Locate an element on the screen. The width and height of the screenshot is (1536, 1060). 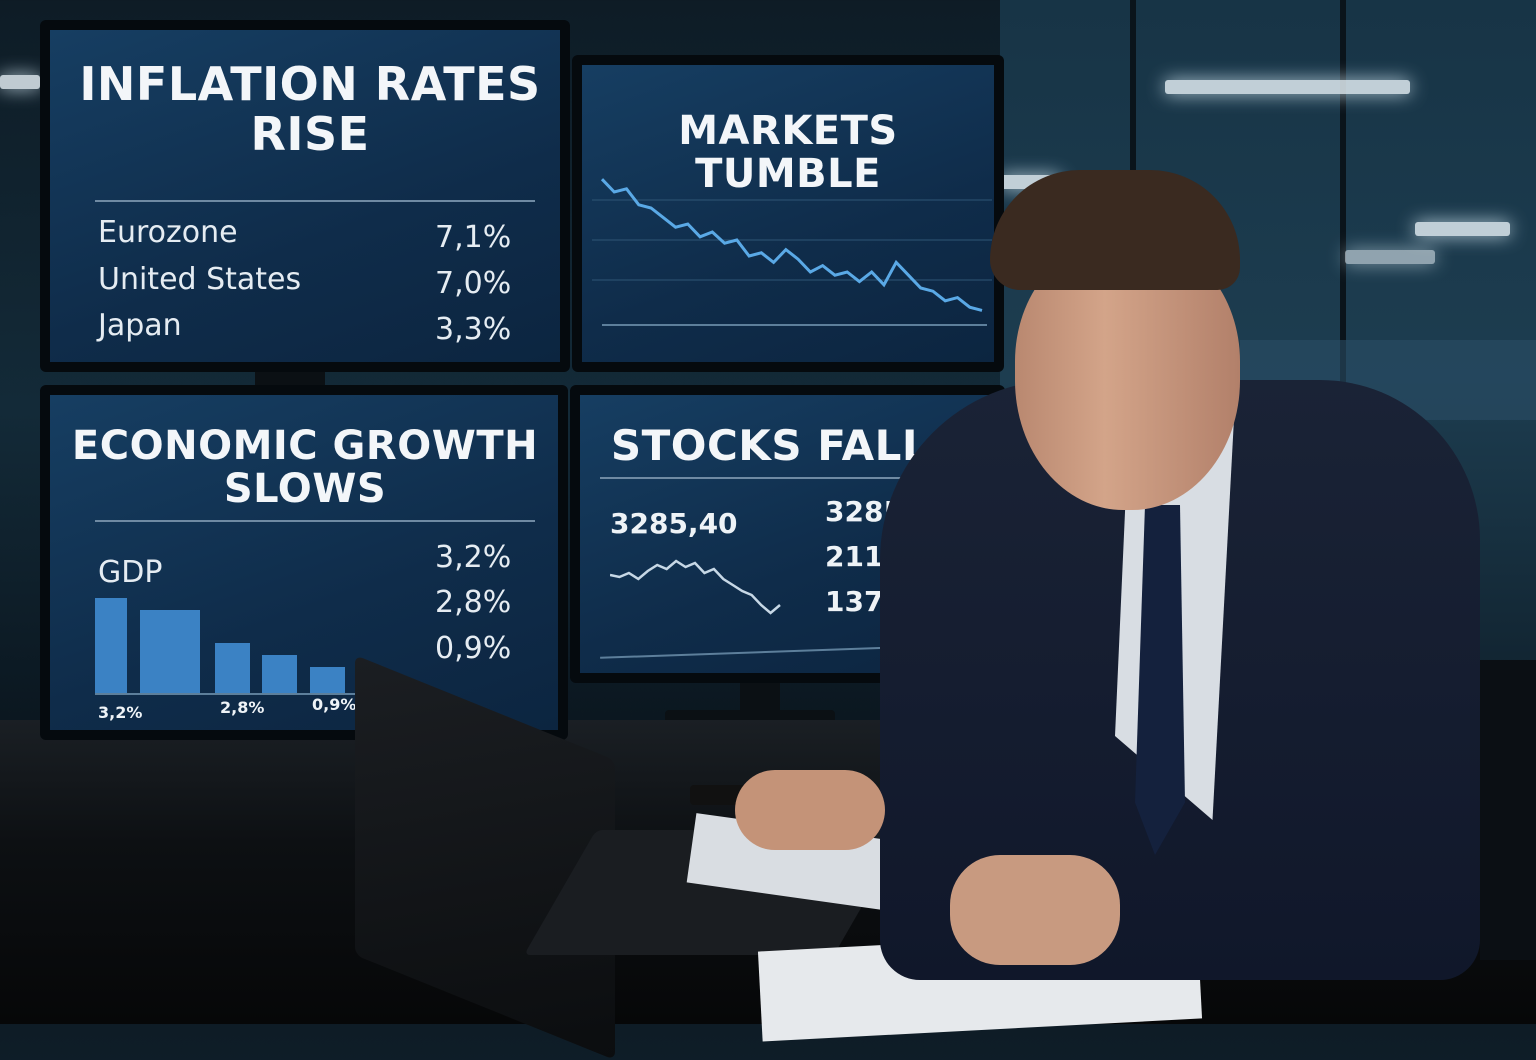
row-label: United States is located at coordinates (200, 279).